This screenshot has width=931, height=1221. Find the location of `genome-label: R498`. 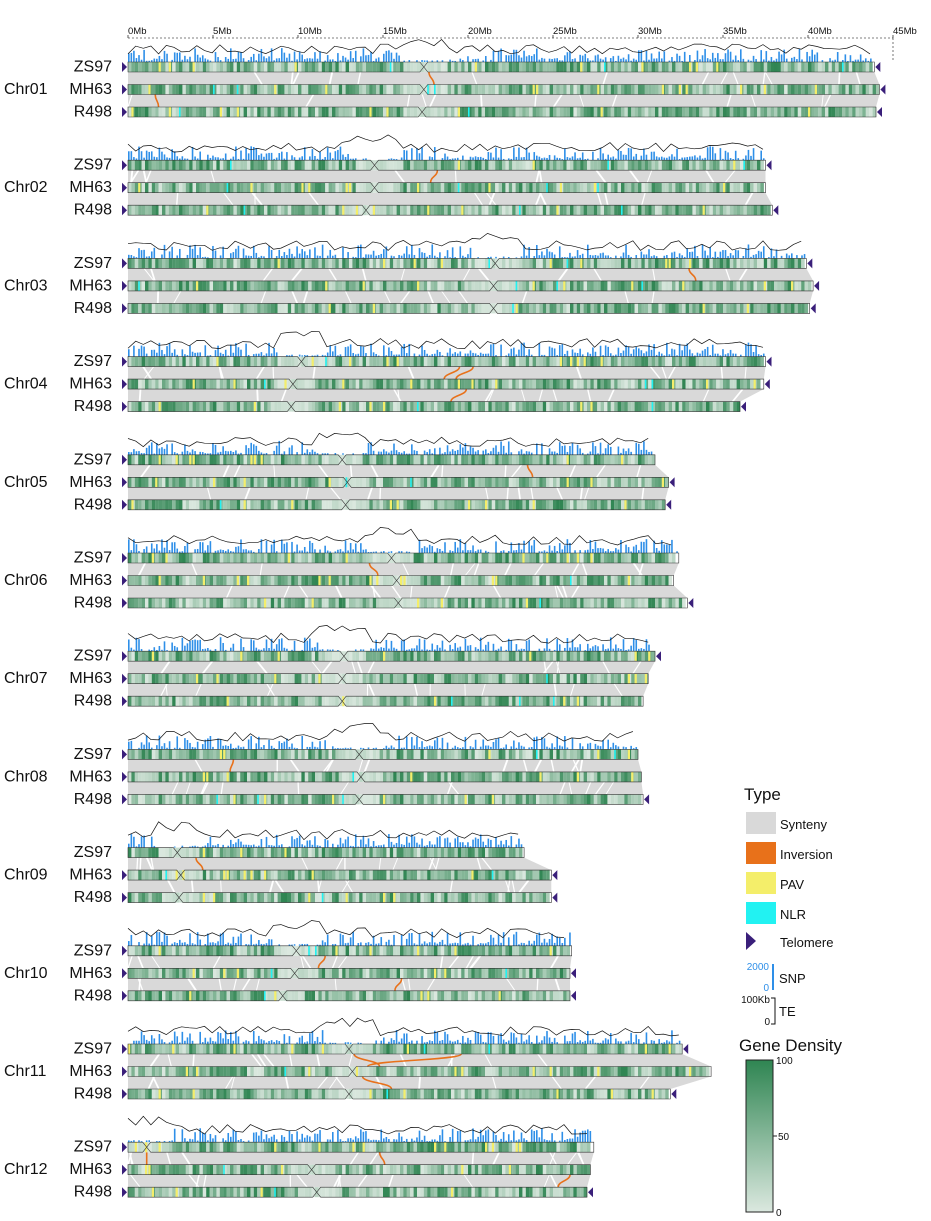

genome-label: R498 is located at coordinates (93, 112).